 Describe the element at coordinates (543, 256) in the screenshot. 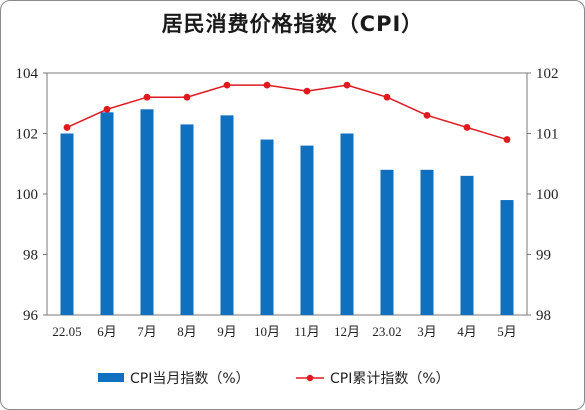

I see `right-tick-label-1: 99` at that location.